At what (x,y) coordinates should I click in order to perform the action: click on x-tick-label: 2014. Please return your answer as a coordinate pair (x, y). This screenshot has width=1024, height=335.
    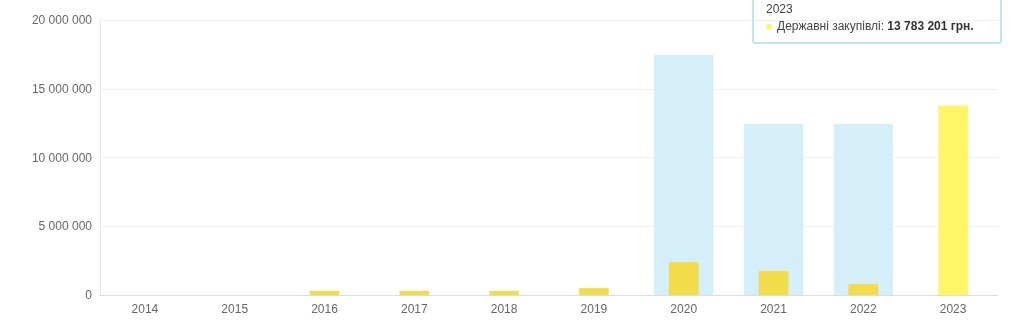
    Looking at the image, I should click on (145, 309).